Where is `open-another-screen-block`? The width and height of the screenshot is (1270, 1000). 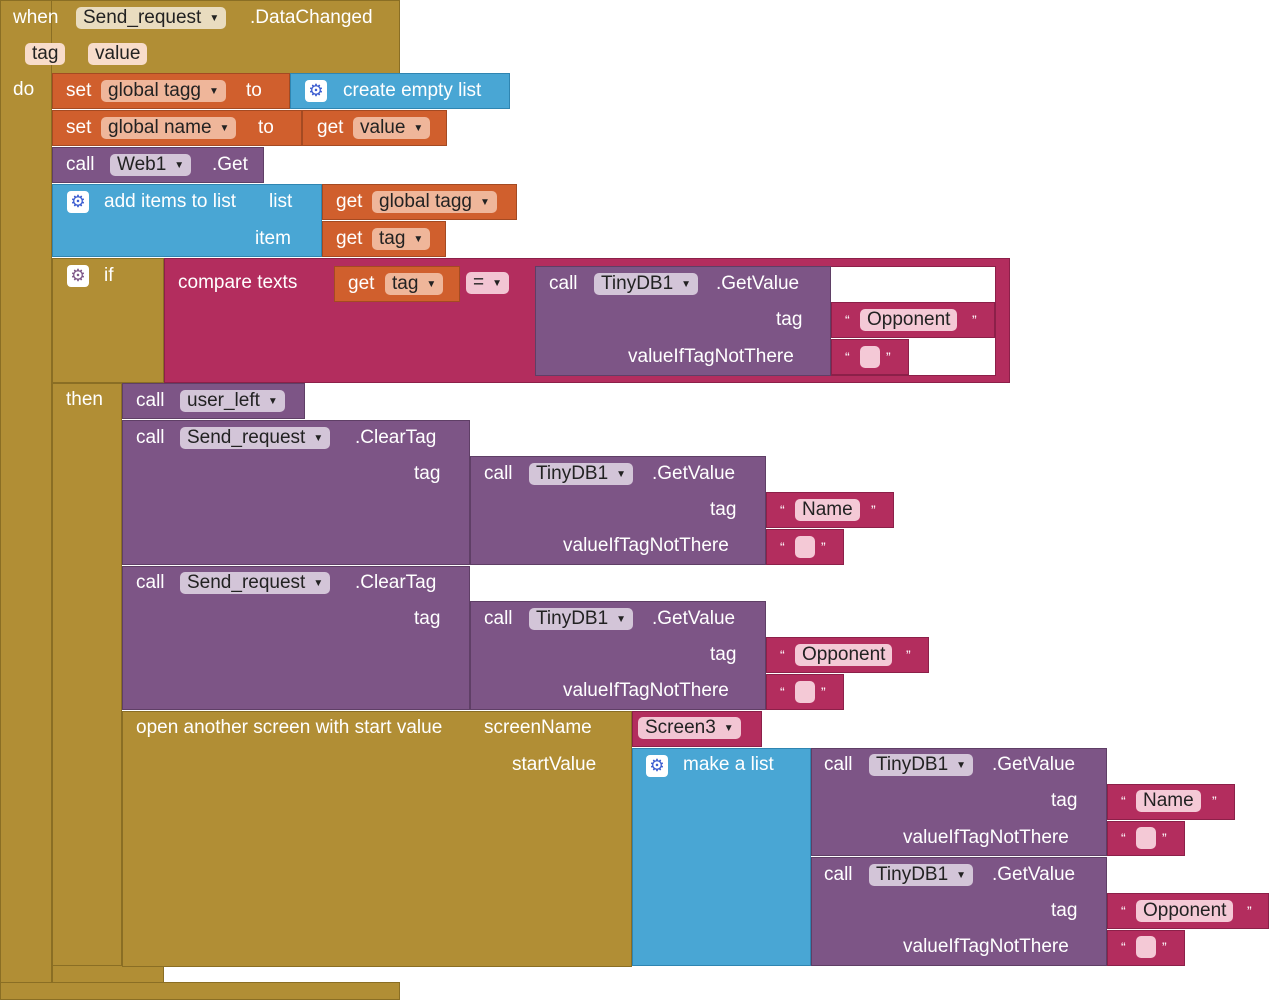 open-another-screen-block is located at coordinates (377, 839).